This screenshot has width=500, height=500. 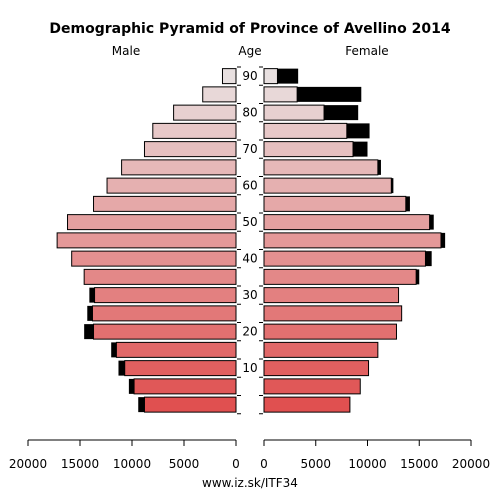 I want to click on female-x-tick-label: 10000, so click(x=367, y=464).